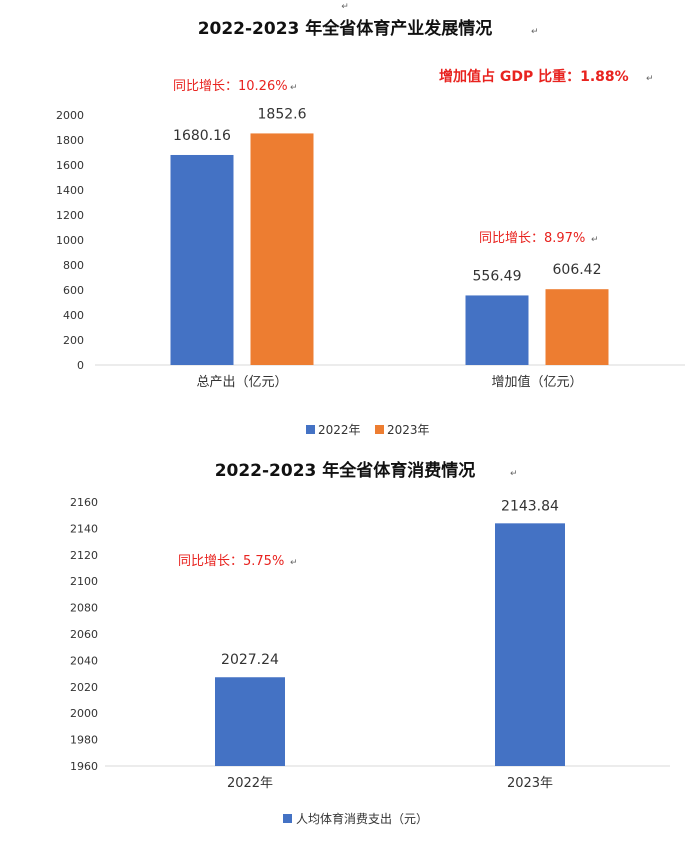 The image size is (690, 841). What do you see at coordinates (250, 660) in the screenshot?
I see `data-label: 2027.24` at bounding box center [250, 660].